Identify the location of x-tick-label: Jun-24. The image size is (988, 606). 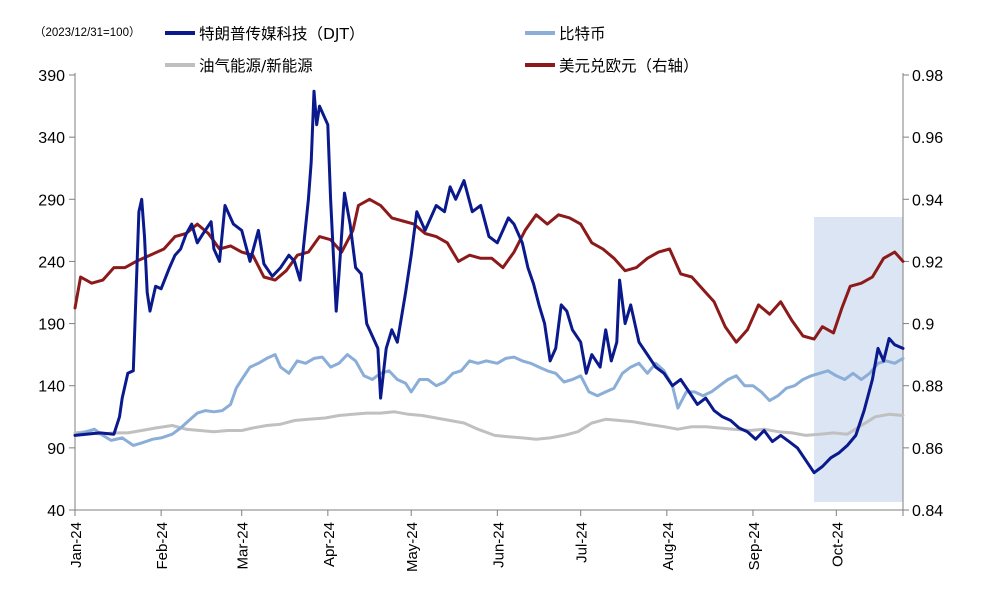
(498, 545).